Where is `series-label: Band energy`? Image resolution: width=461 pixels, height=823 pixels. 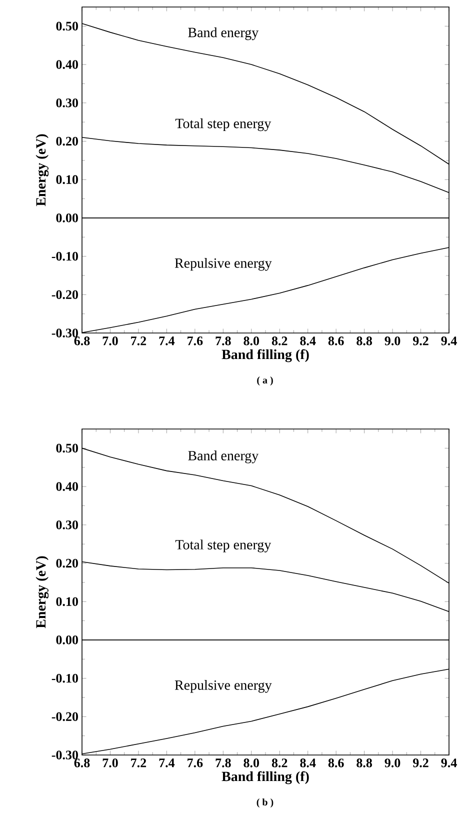 series-label: Band energy is located at coordinates (223, 457).